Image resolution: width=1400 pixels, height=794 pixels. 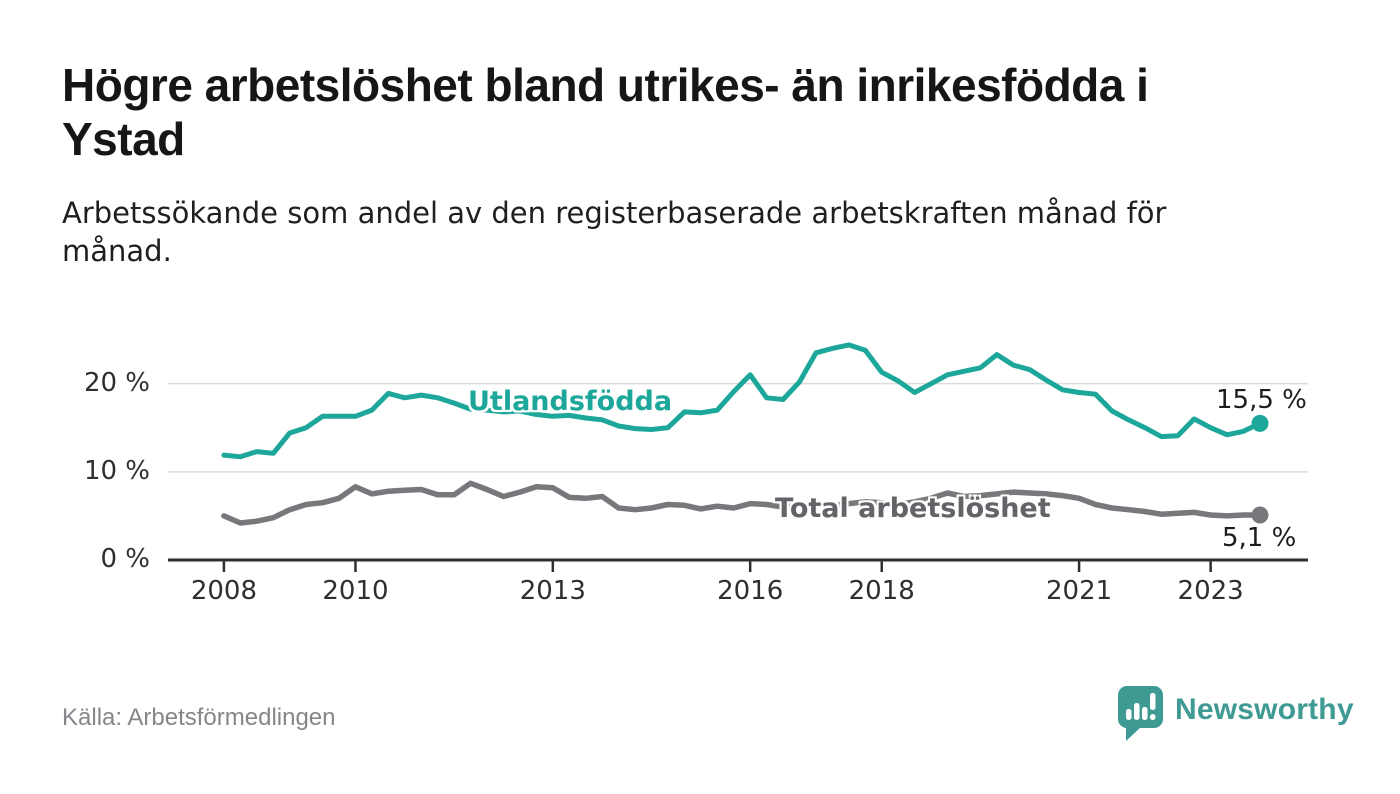 I want to click on source-text: Källa: Arbetsförmedlingen, so click(x=199, y=717).